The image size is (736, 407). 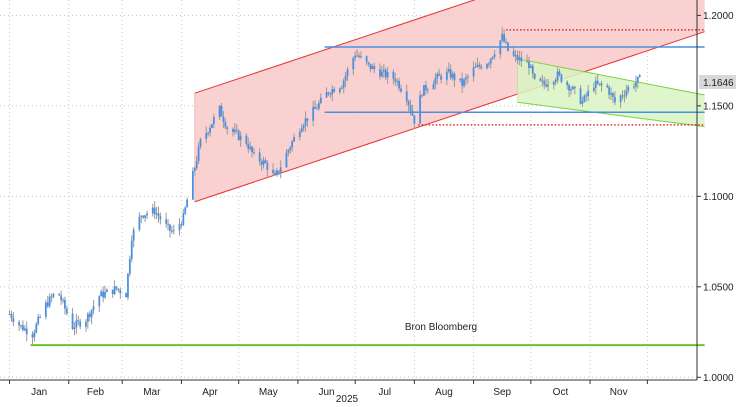 I want to click on x-tick-label: Nov, so click(x=619, y=392).